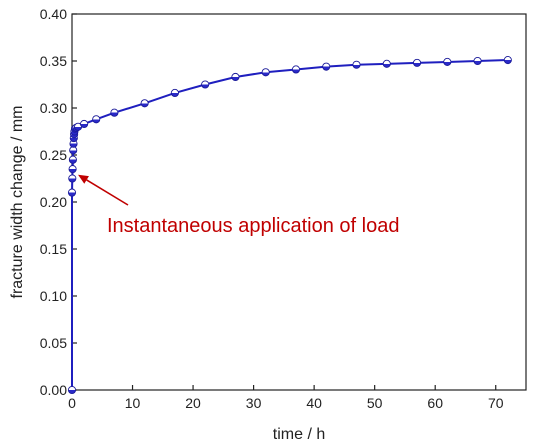 The width and height of the screenshot is (550, 446). Describe the element at coordinates (53, 14) in the screenshot. I see `y-tick-label: 0.40` at that location.